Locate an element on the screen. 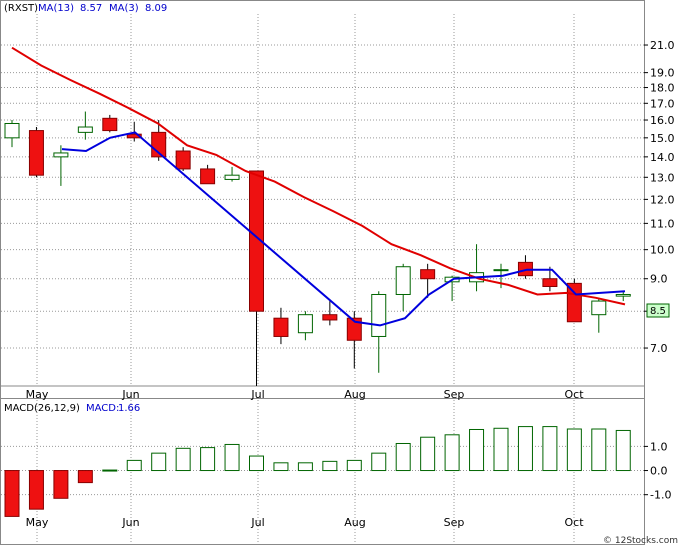  price-y-tick-label: 7.0 is located at coordinates (659, 348).